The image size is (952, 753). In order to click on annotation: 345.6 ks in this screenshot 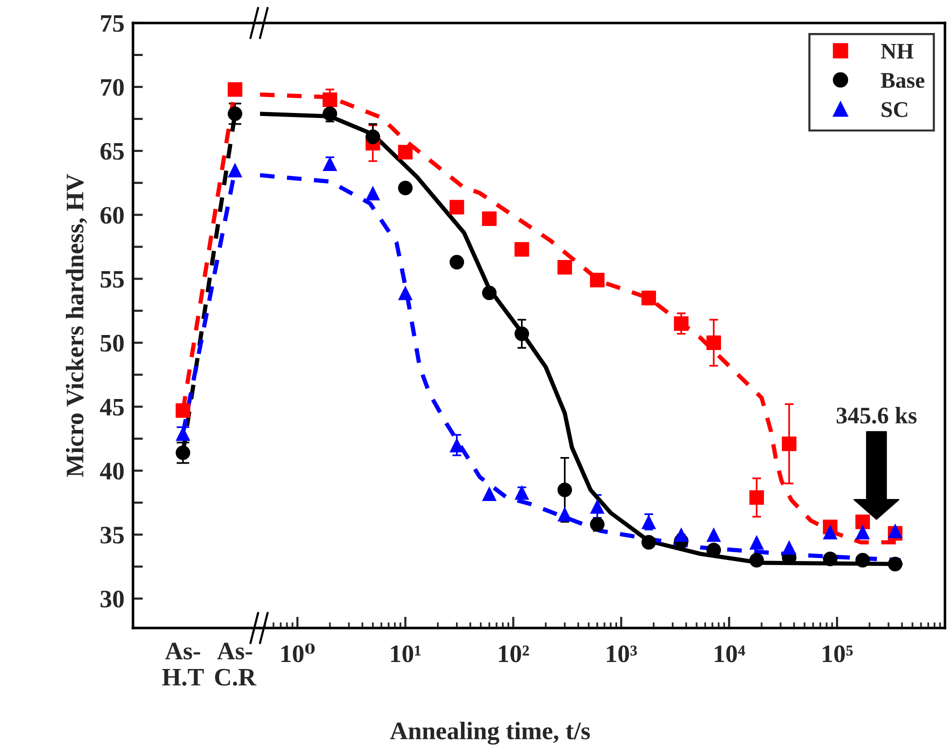, I will do `click(876, 415)`.